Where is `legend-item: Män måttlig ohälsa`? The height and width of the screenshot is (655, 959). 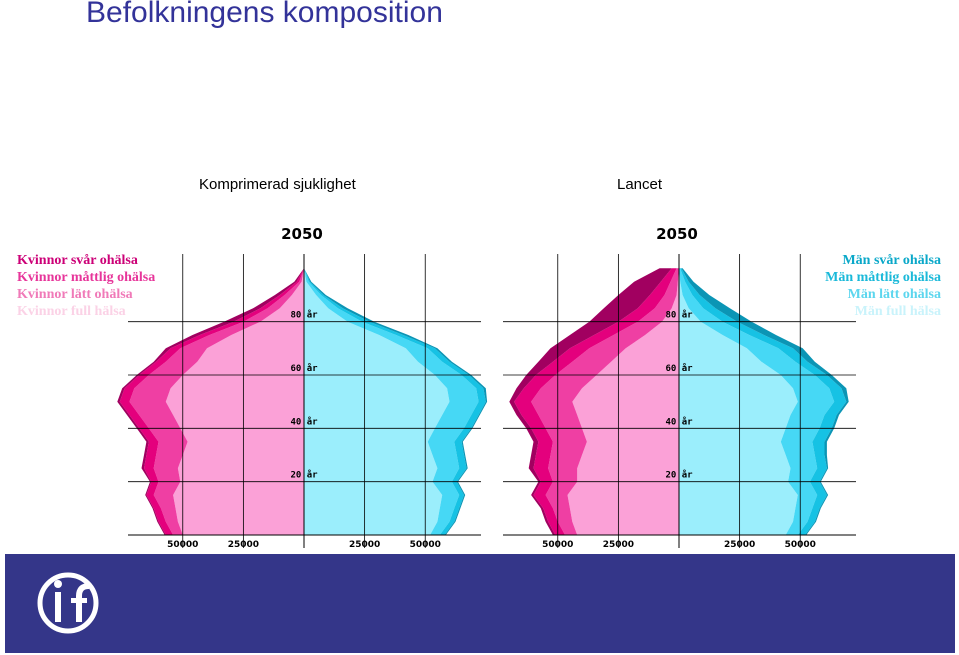 legend-item: Män måttlig ohälsa is located at coordinates (883, 277).